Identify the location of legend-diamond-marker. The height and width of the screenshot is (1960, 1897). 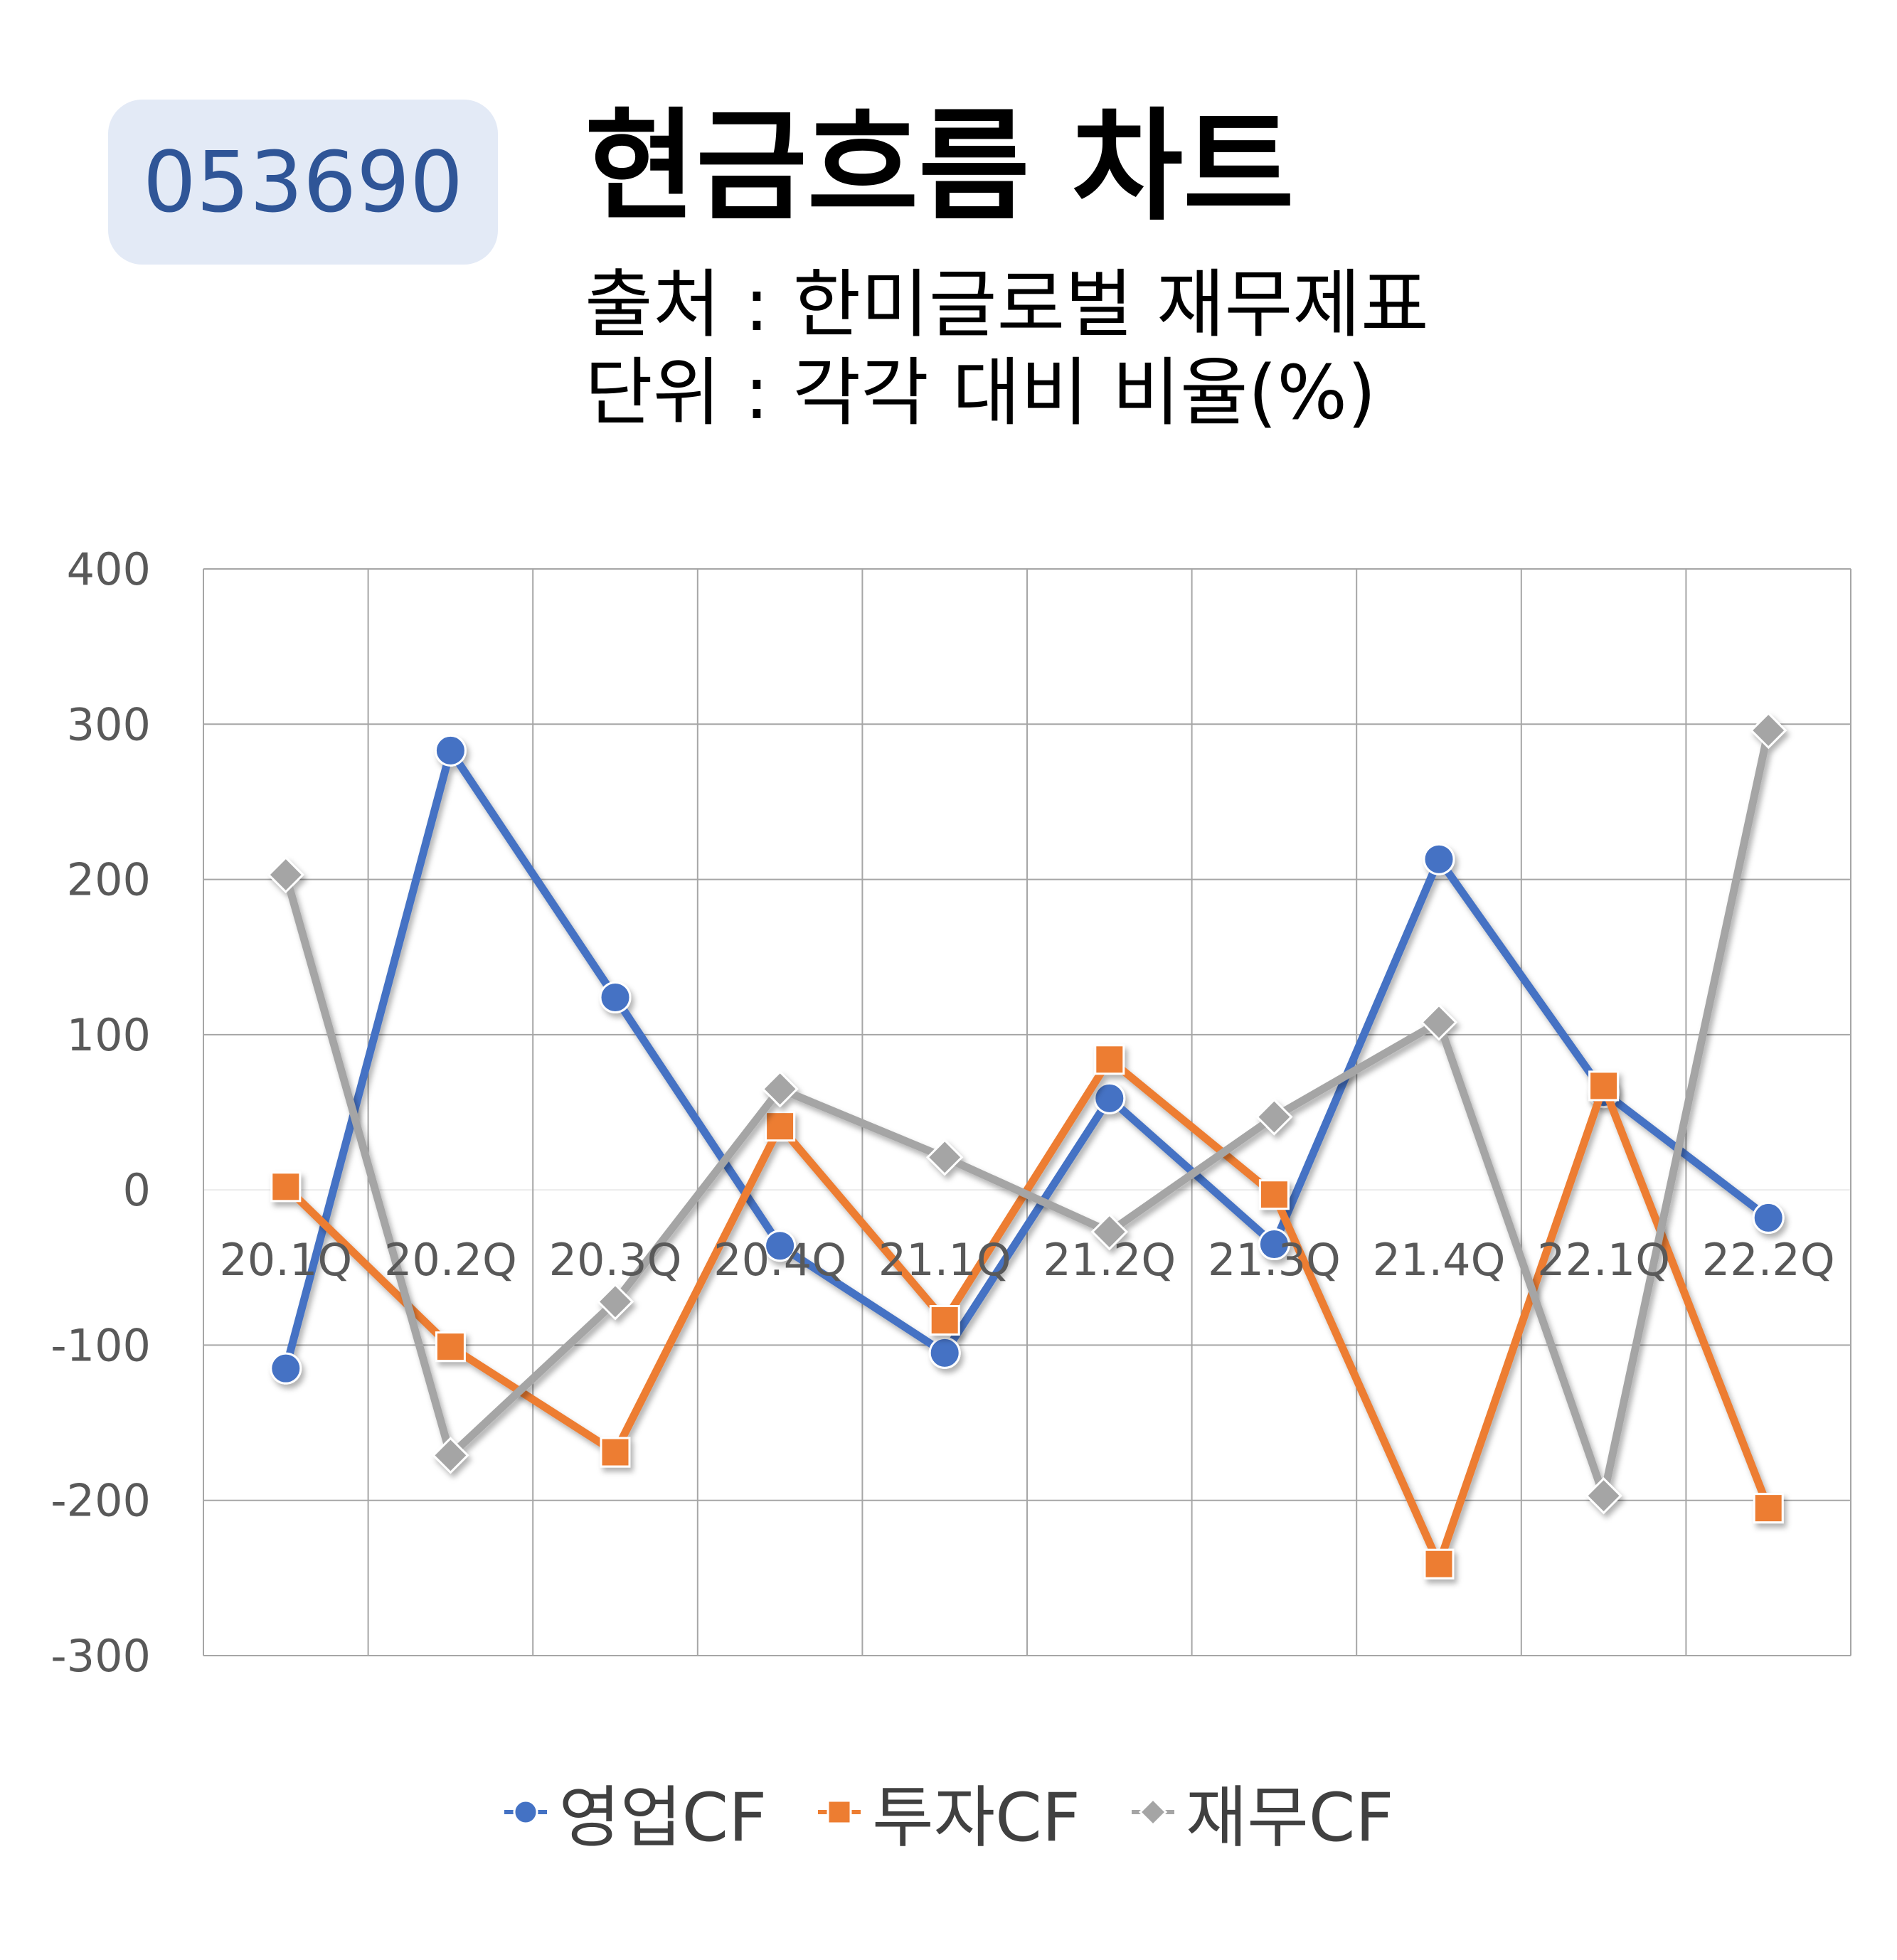
(1152, 1812).